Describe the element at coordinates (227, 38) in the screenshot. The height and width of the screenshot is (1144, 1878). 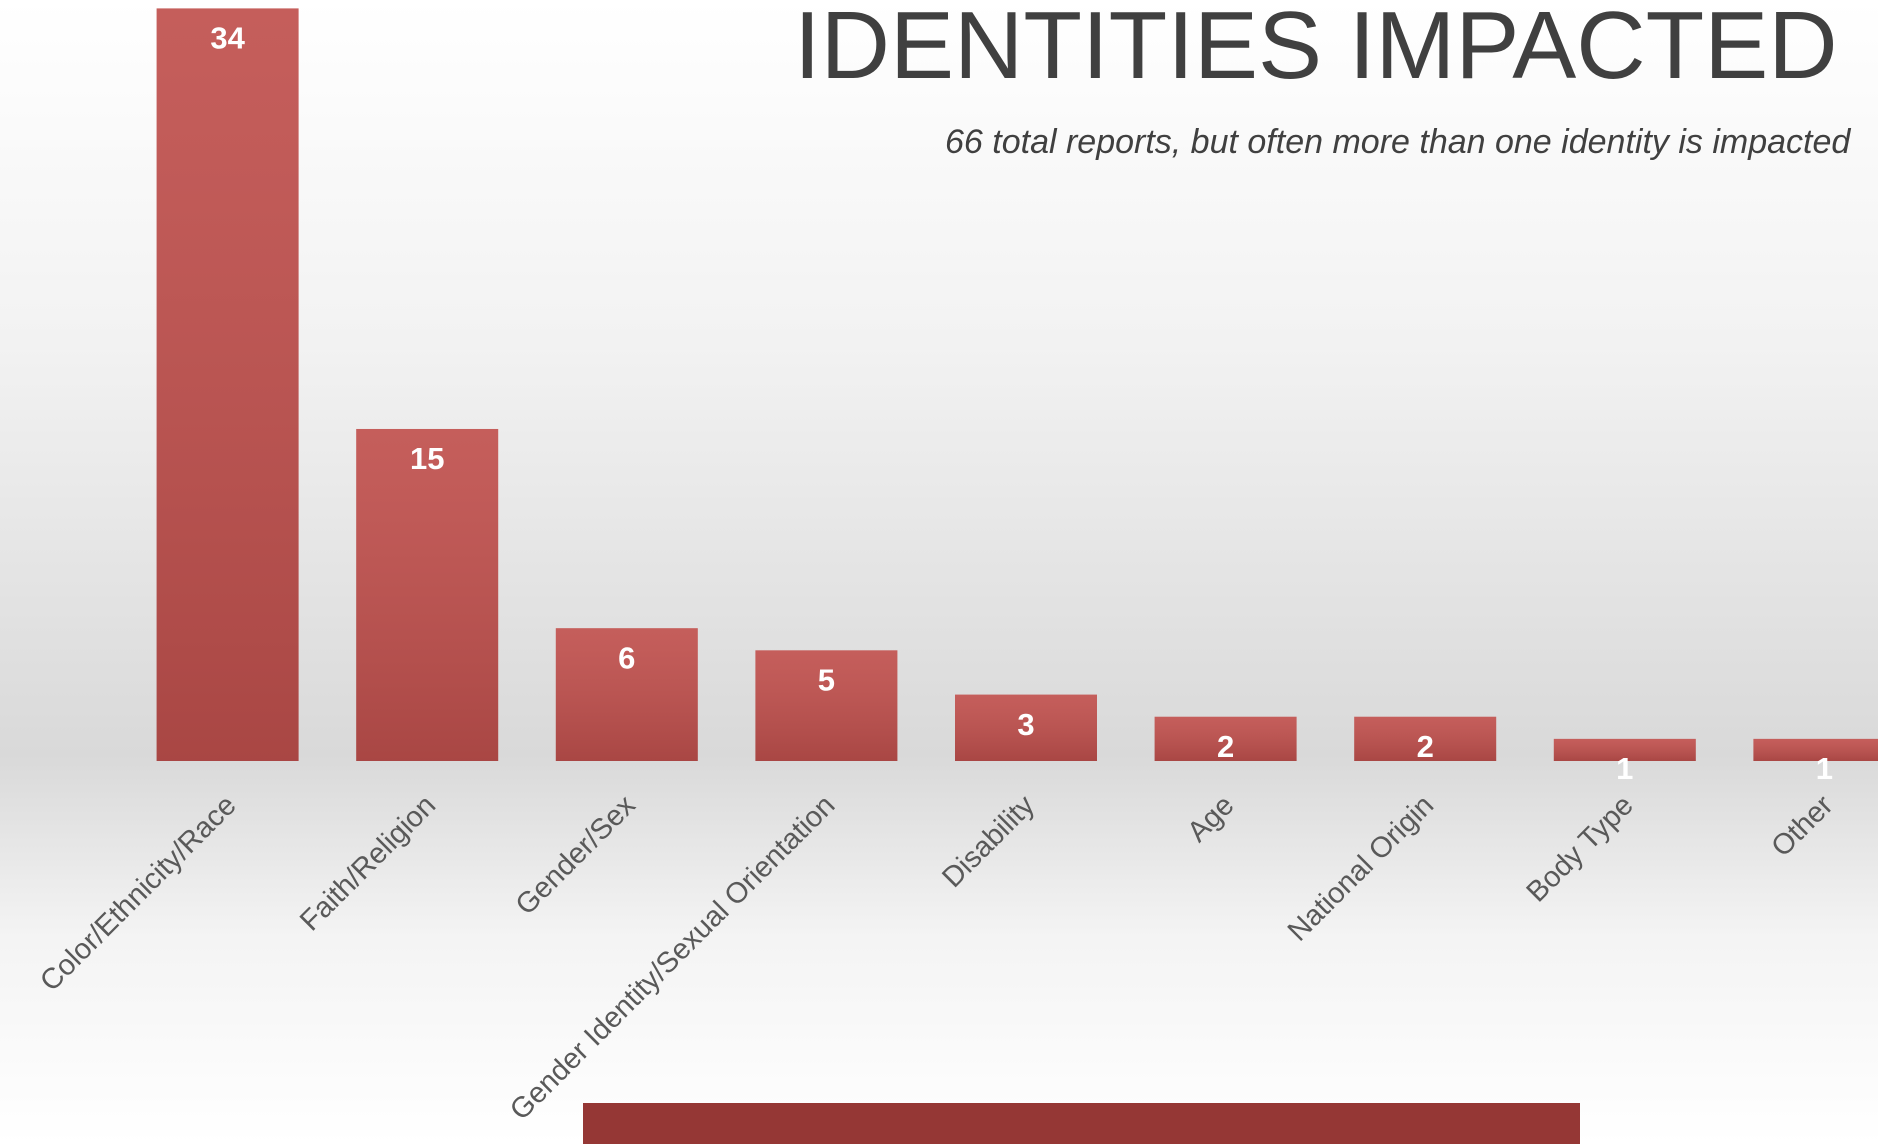
I see `data-label: 34` at that location.